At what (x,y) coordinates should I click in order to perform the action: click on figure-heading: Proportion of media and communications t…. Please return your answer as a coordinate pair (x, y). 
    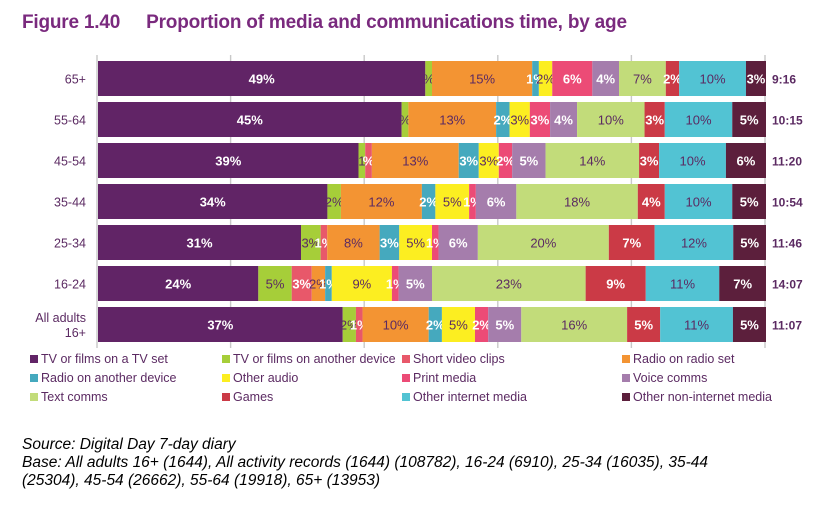
    Looking at the image, I should click on (386, 22).